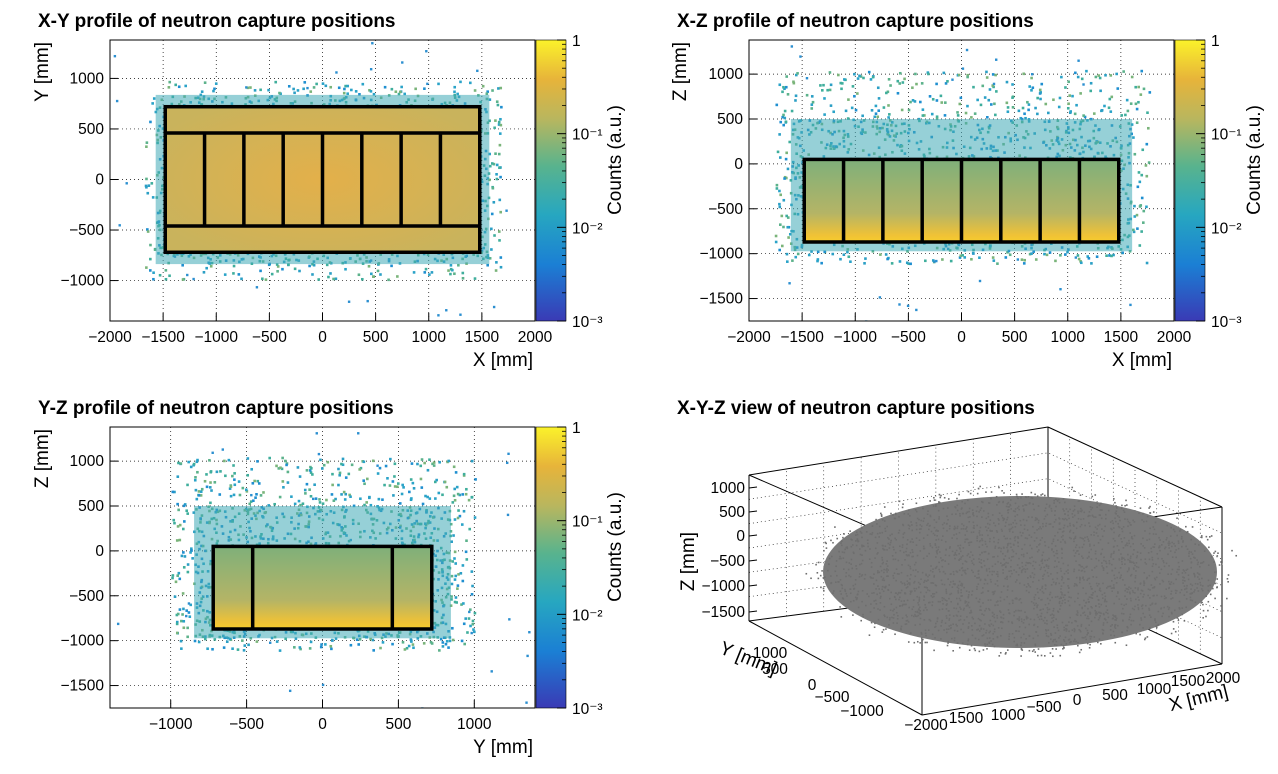 The image size is (1278, 774). I want to click on x-tick-label: −1000, so click(171, 724).